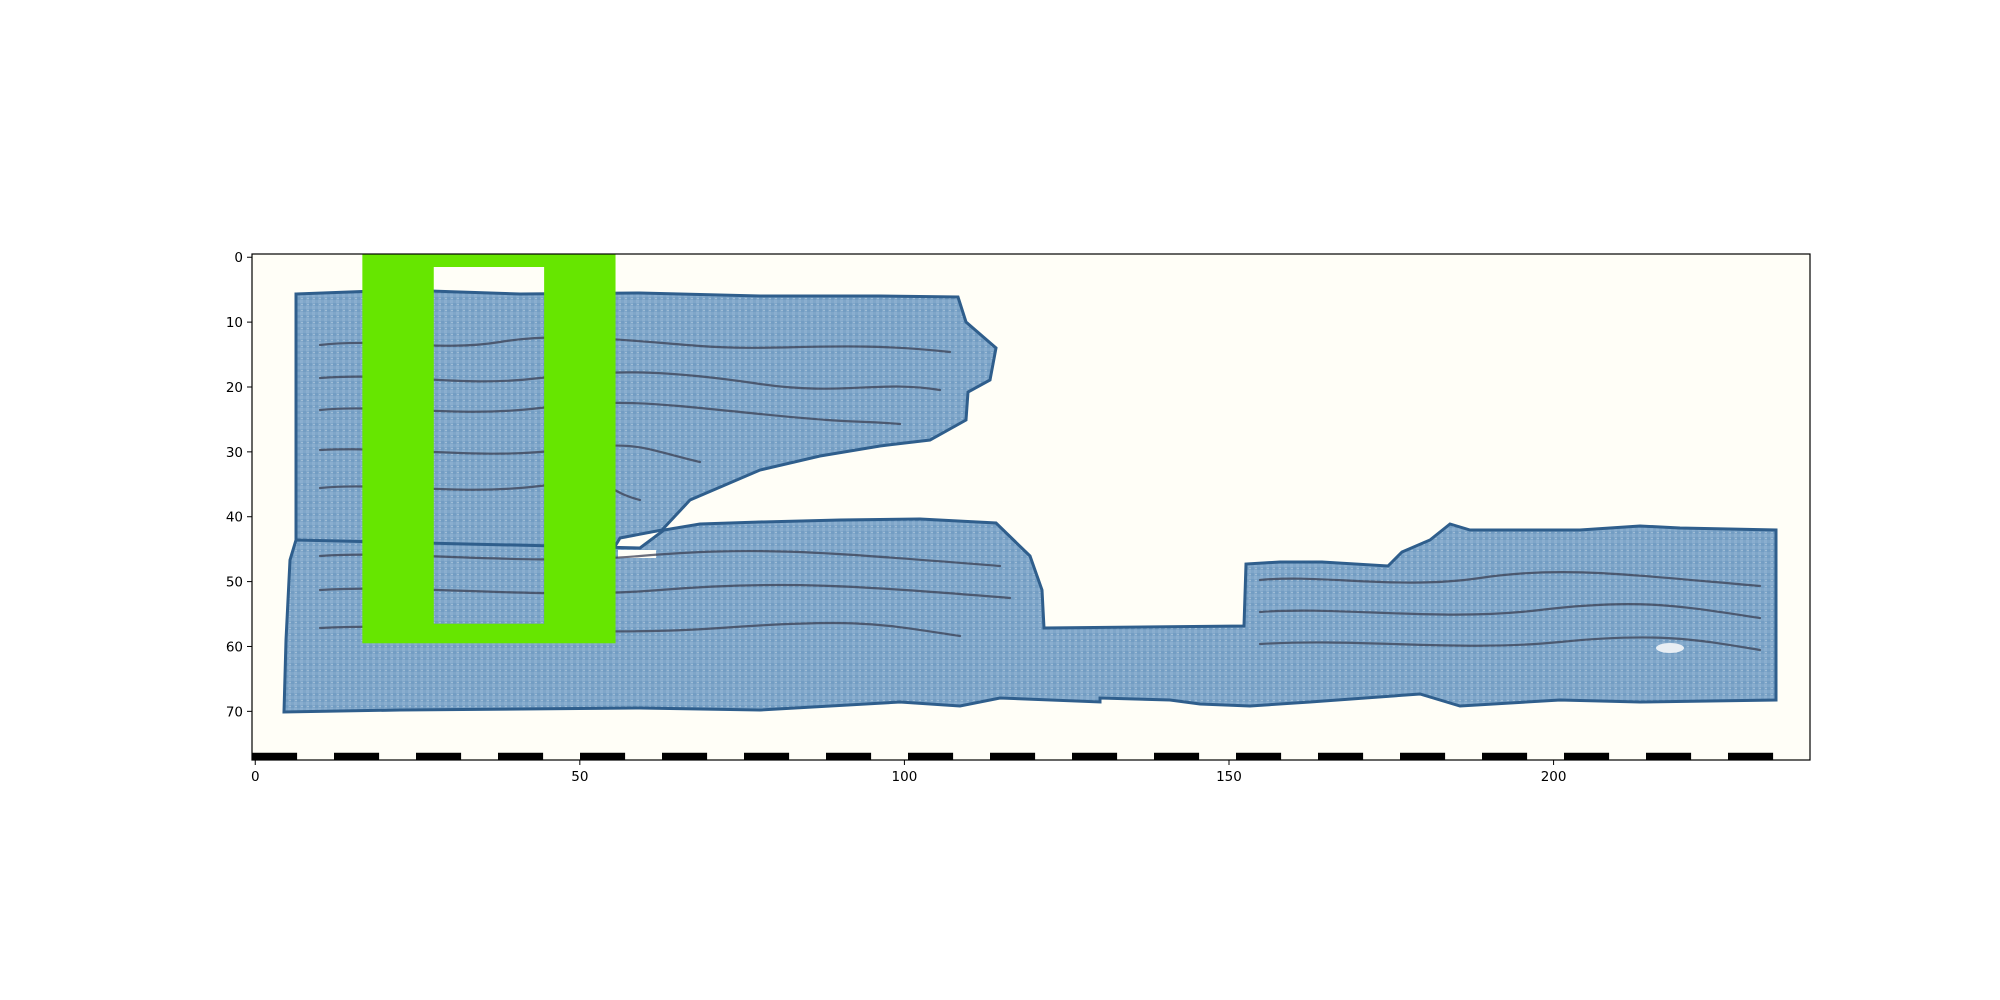 This screenshot has height=1000, width=2000. What do you see at coordinates (1554, 777) in the screenshot?
I see `x-tick-label: 200` at bounding box center [1554, 777].